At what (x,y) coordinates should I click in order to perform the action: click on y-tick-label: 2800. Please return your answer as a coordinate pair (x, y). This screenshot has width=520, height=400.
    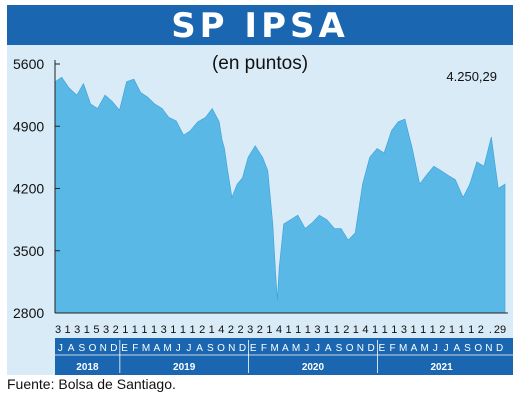
    Looking at the image, I should click on (28, 313).